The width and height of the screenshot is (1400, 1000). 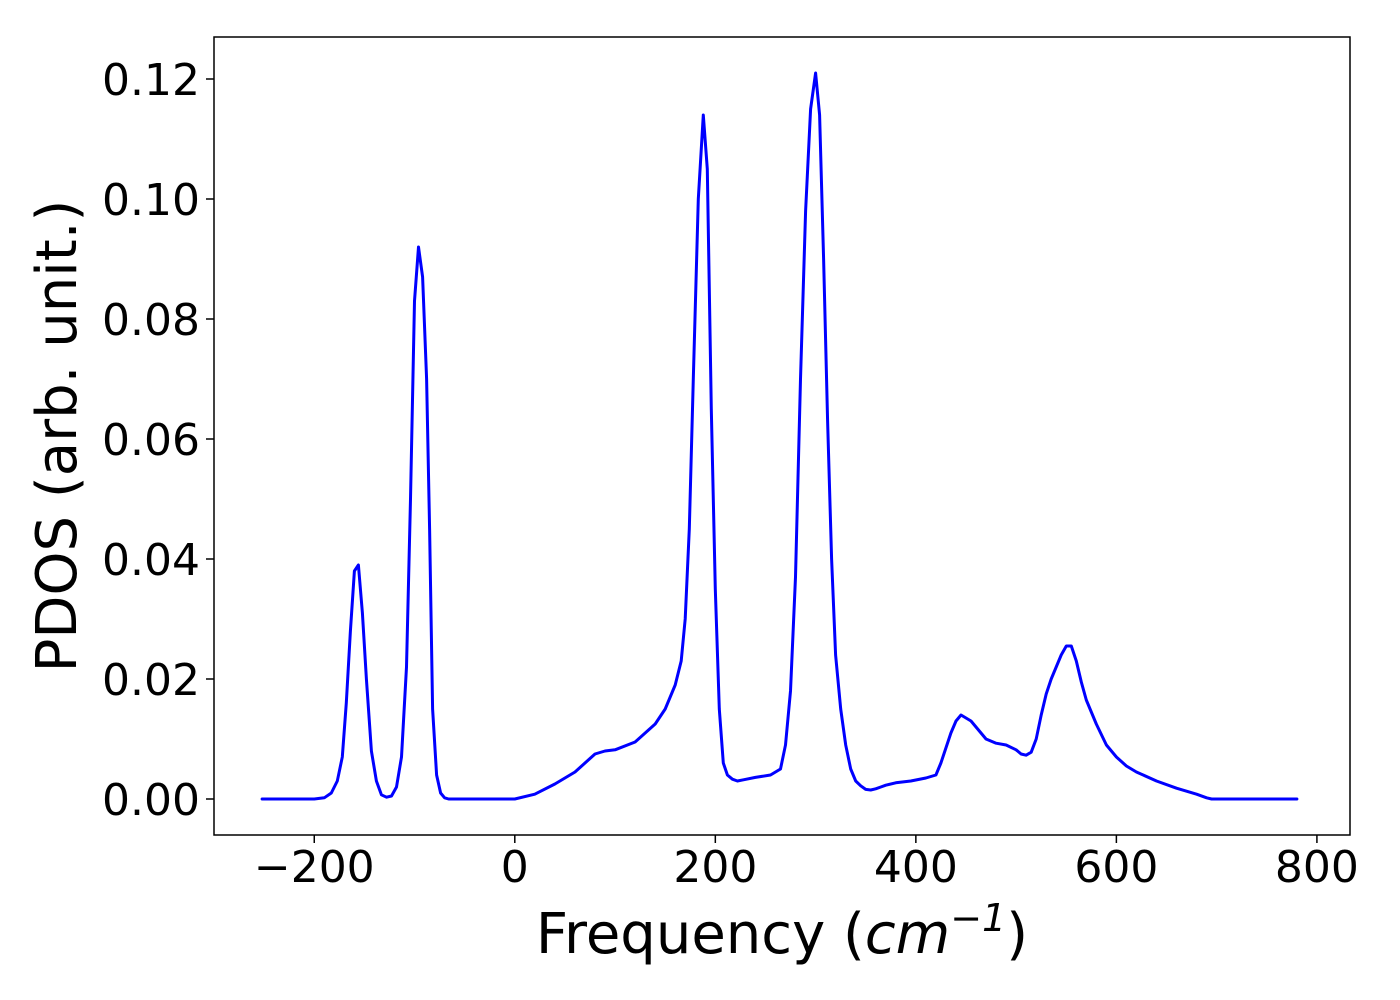 I want to click on x-tick-label: 800, so click(x=1317, y=867).